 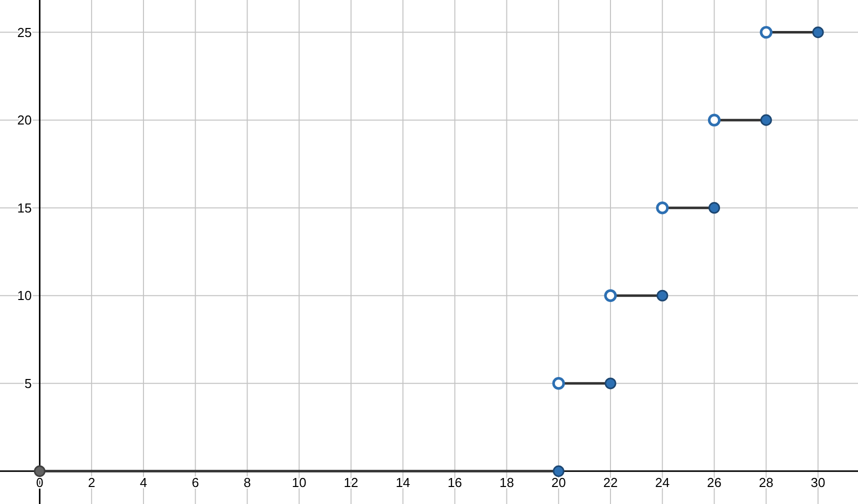 I want to click on x-tick-label: 24, so click(x=662, y=482).